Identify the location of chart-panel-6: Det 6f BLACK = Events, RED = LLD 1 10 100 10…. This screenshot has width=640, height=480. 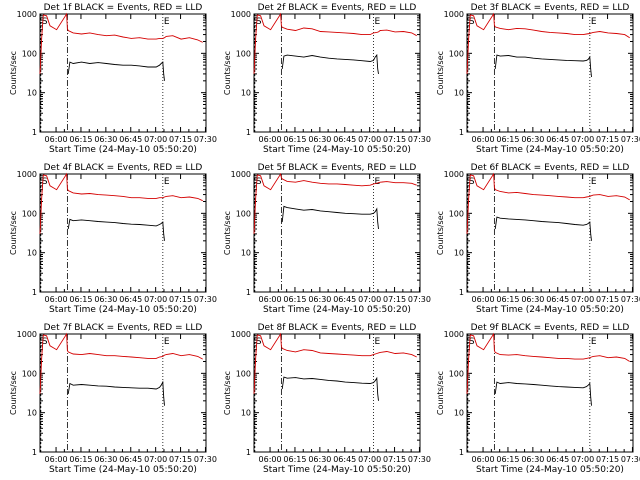
(538, 239).